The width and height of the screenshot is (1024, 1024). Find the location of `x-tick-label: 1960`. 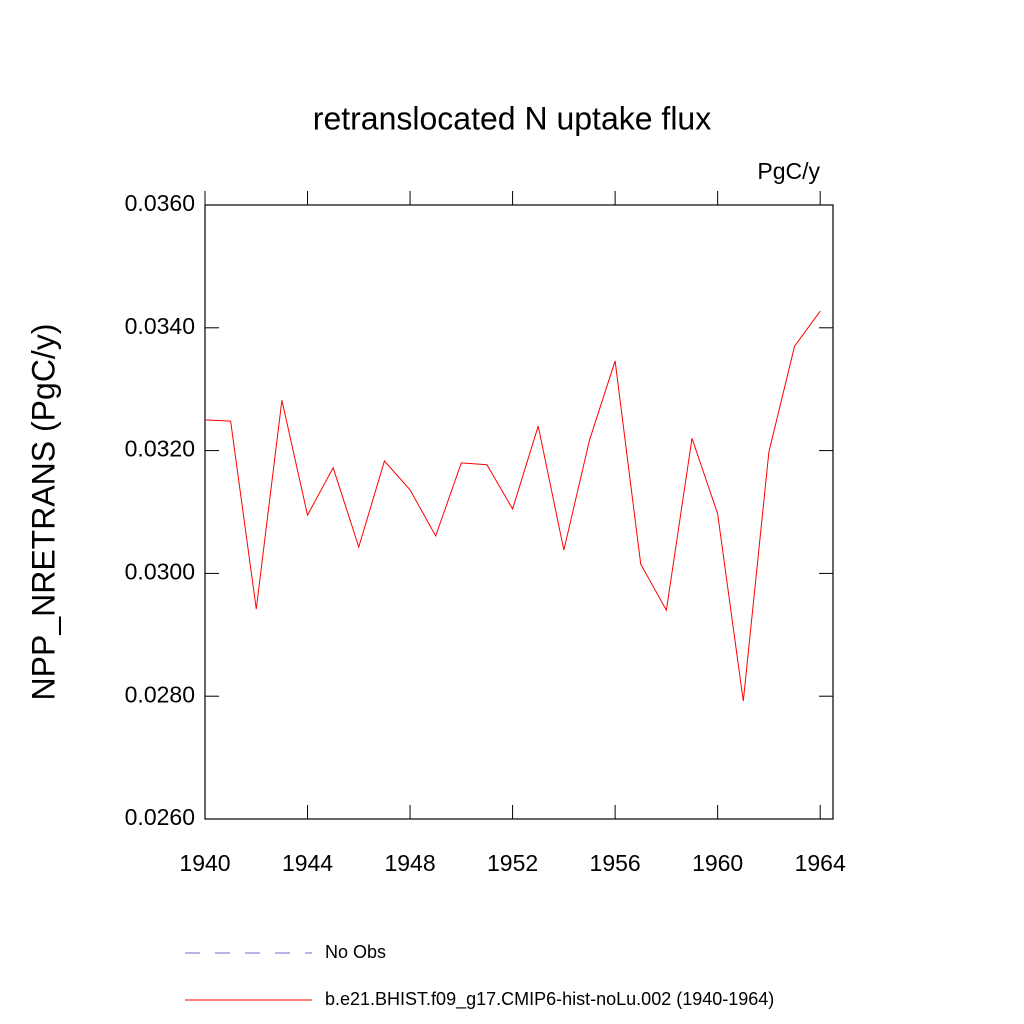

x-tick-label: 1960 is located at coordinates (717, 863).